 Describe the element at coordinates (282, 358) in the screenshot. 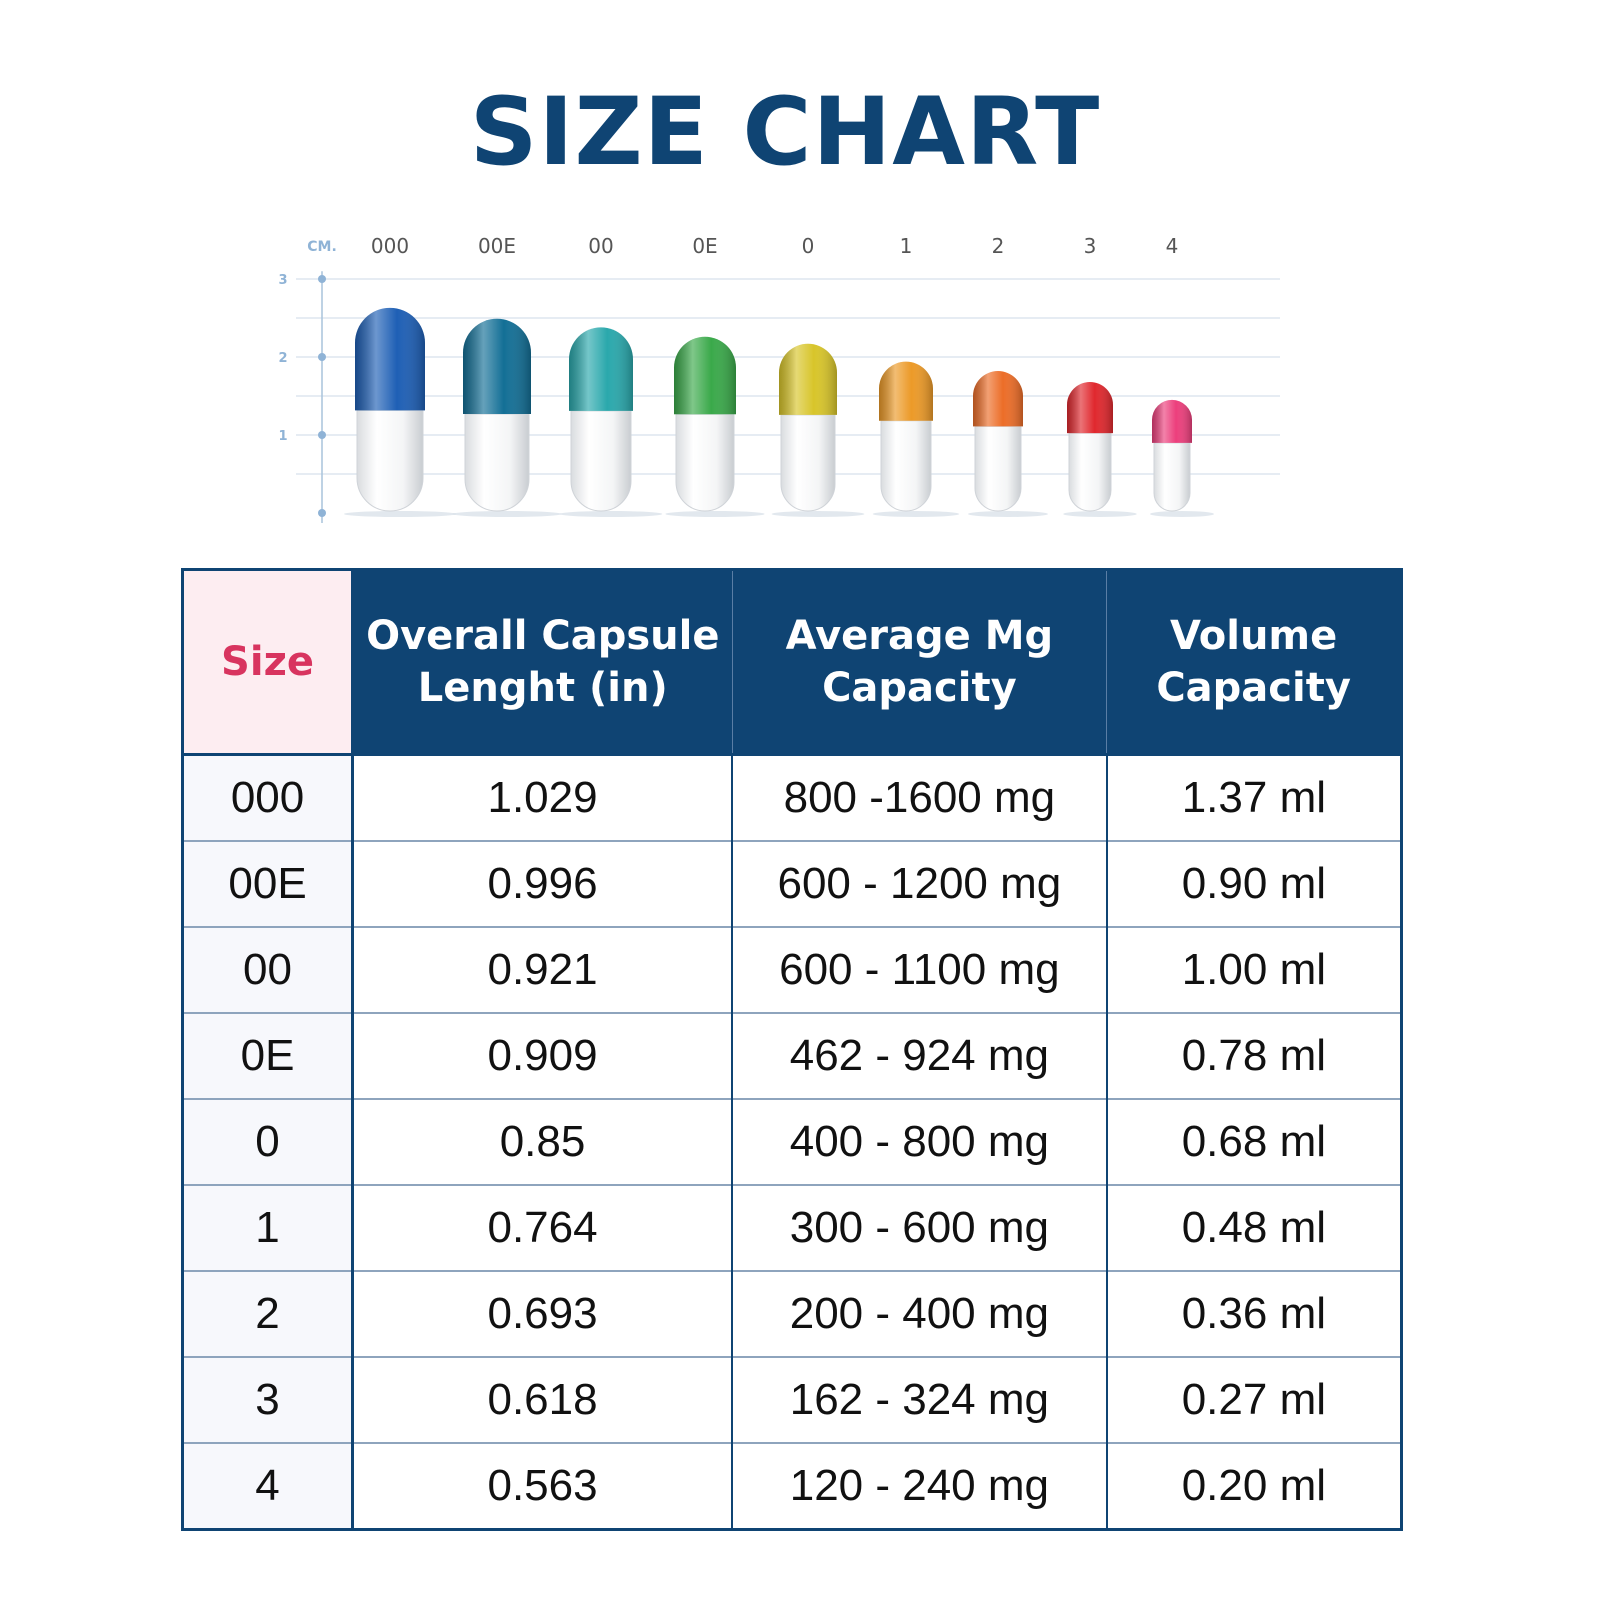

I see `y-tick-label: 2` at that location.